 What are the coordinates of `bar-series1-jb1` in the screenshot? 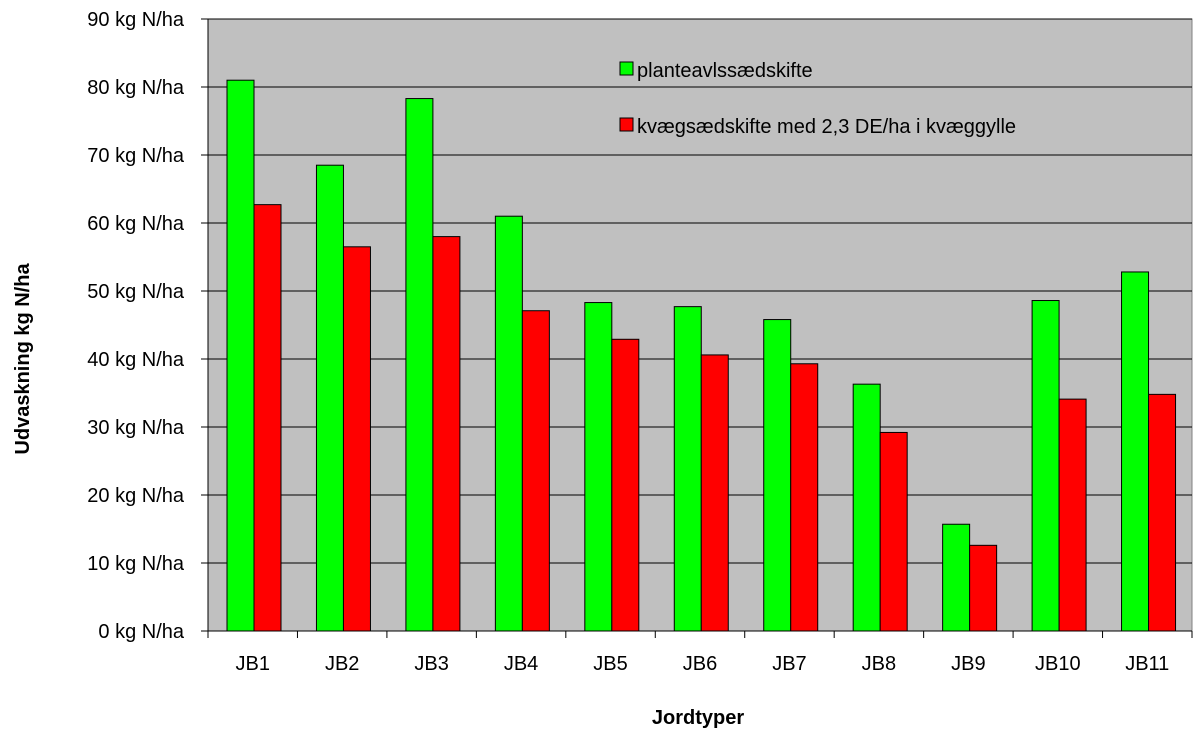 It's located at (240, 355).